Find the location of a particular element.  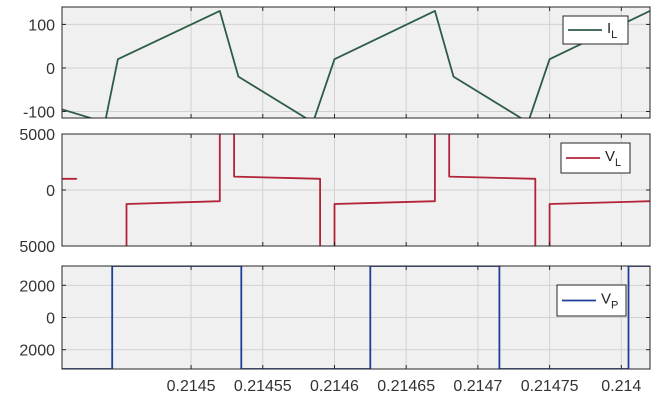

legend: VL is located at coordinates (595, 158).